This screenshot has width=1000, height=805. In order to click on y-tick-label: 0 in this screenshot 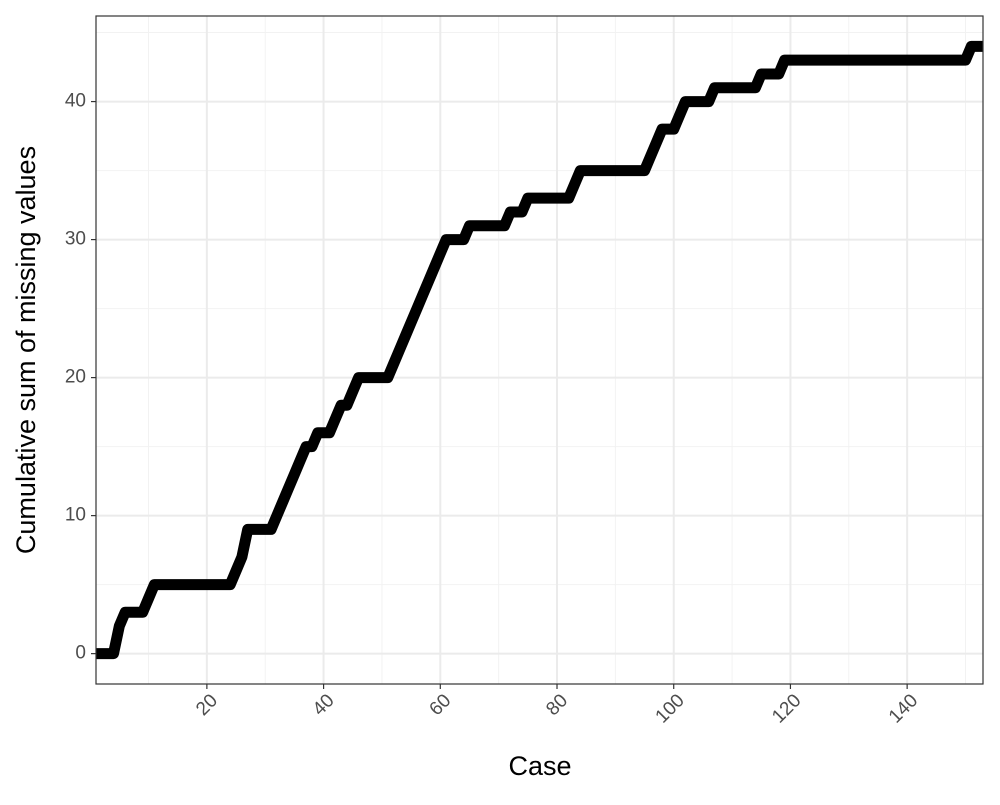, I will do `click(80, 653)`.